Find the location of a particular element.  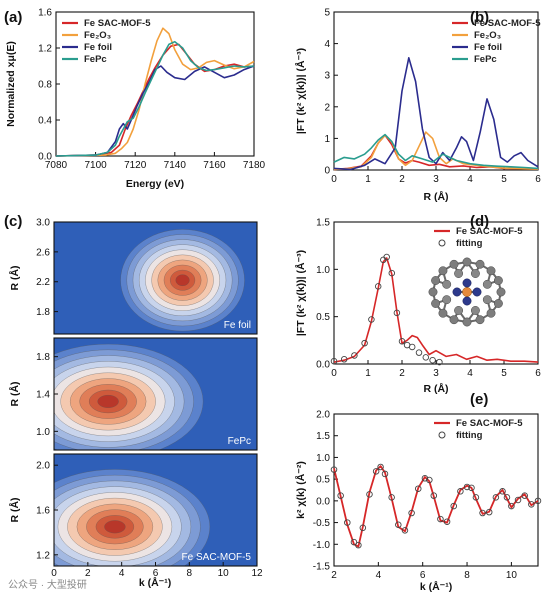

panel-c-xlabel: k (Å⁻¹) is located at coordinates (155, 582).